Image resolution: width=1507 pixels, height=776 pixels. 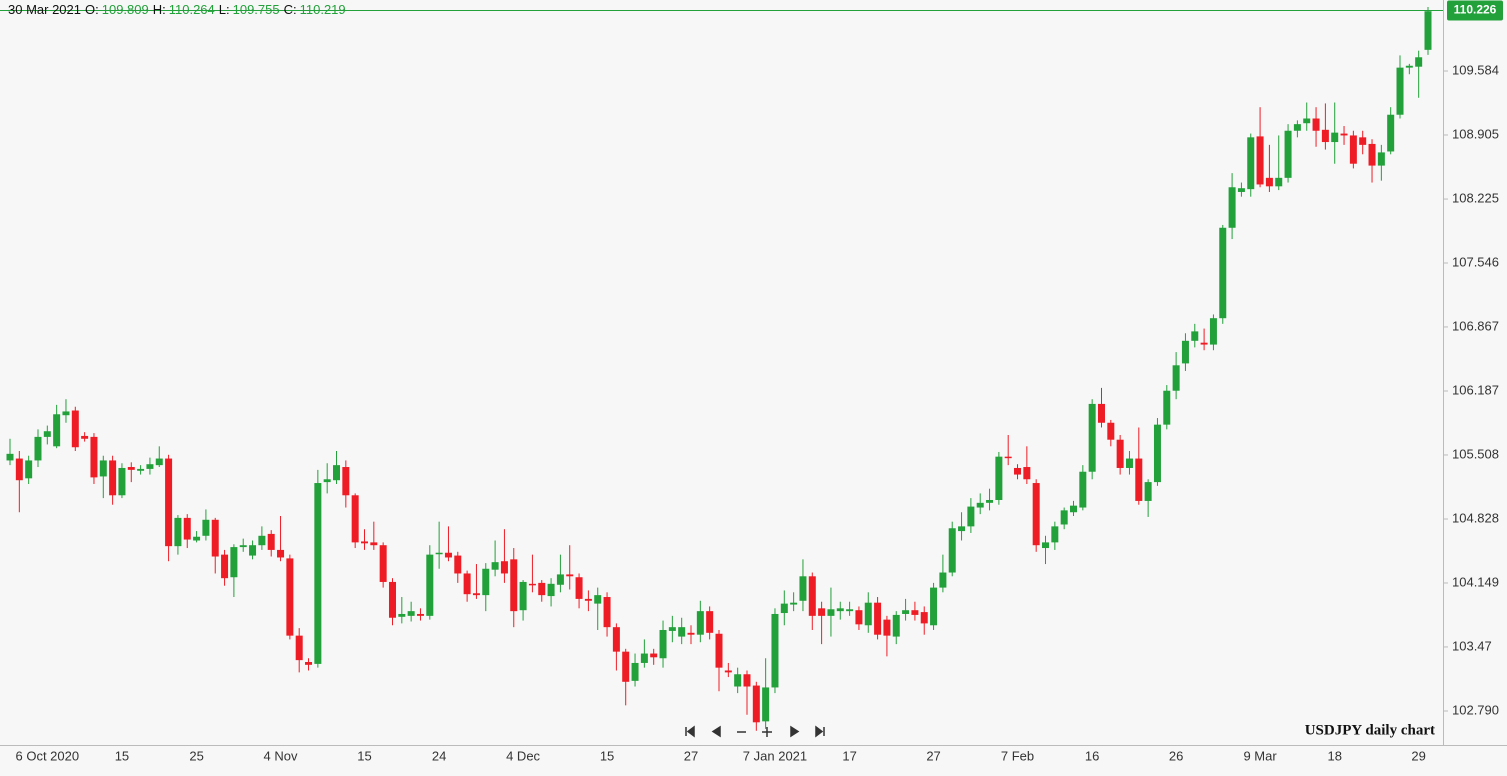 I want to click on header-label: C:, so click(x=290, y=9).